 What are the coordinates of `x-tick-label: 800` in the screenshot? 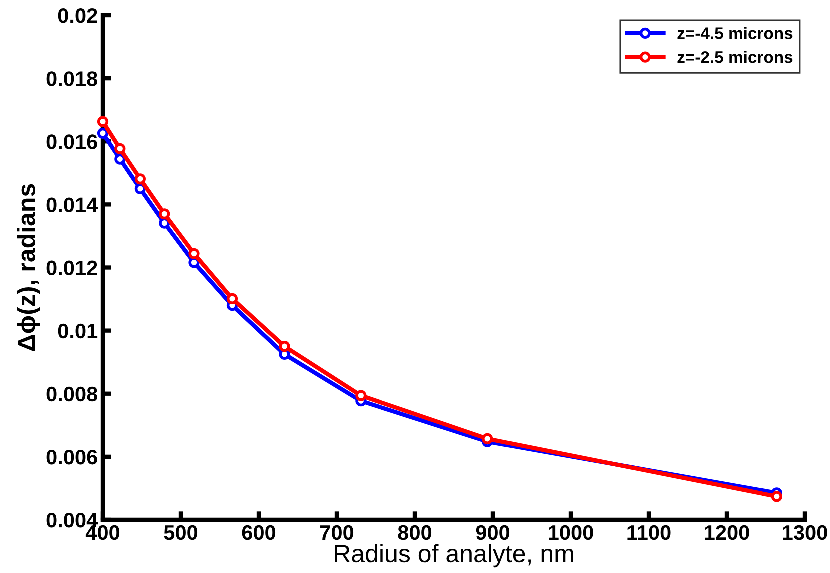 It's located at (415, 532).